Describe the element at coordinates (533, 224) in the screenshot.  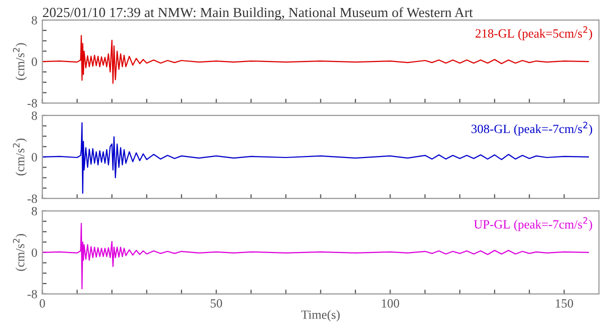
I see `series-label: UP-GL (peak=-7cm/s$^{2}$)` at that location.